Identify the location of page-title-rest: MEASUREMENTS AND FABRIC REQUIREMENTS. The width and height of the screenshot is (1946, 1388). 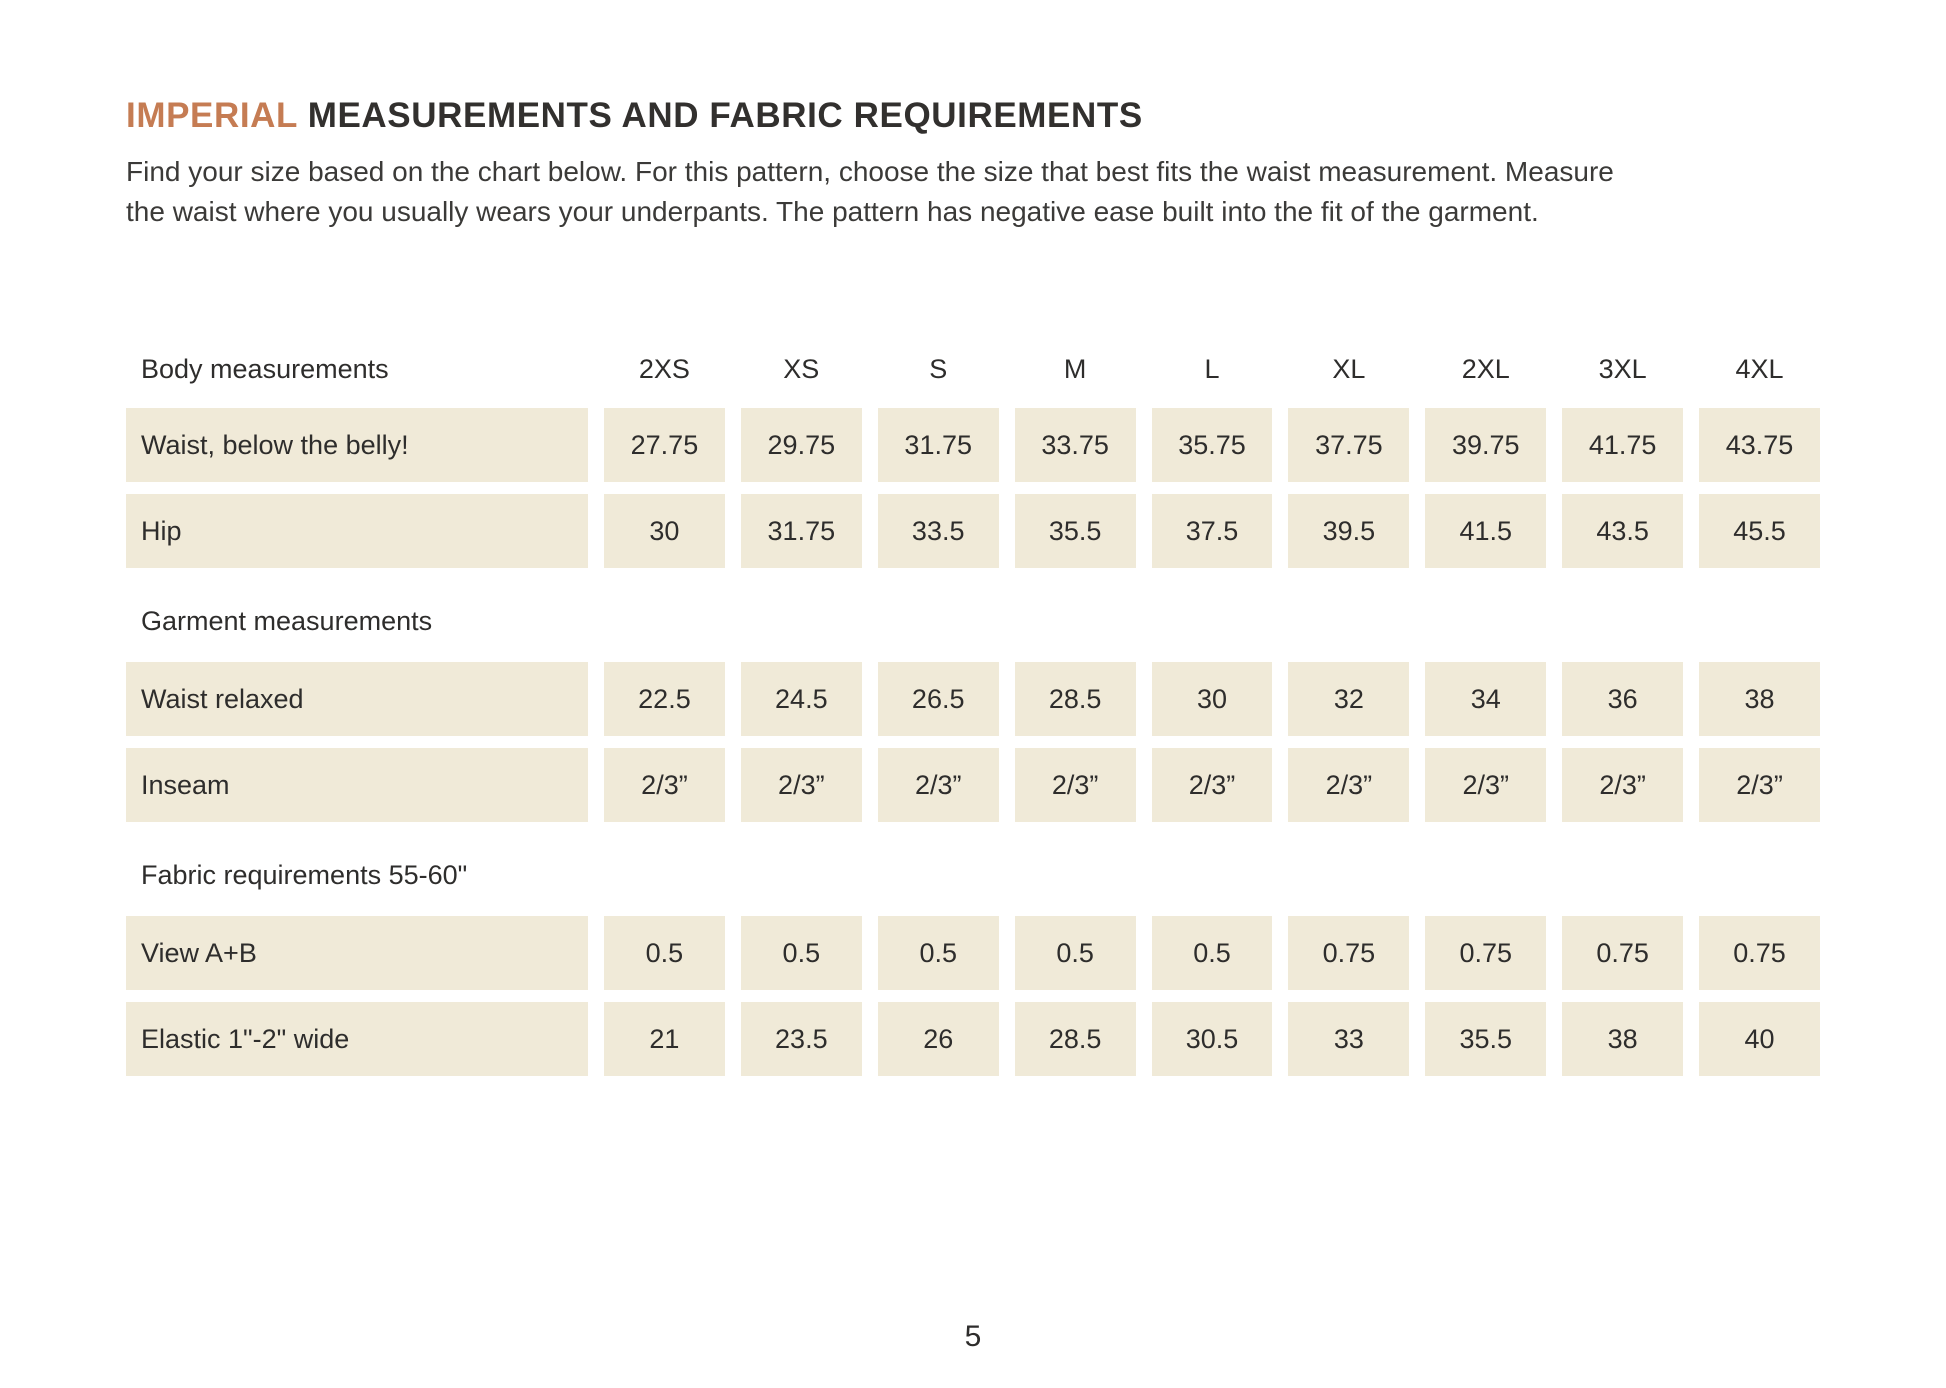
(720, 115).